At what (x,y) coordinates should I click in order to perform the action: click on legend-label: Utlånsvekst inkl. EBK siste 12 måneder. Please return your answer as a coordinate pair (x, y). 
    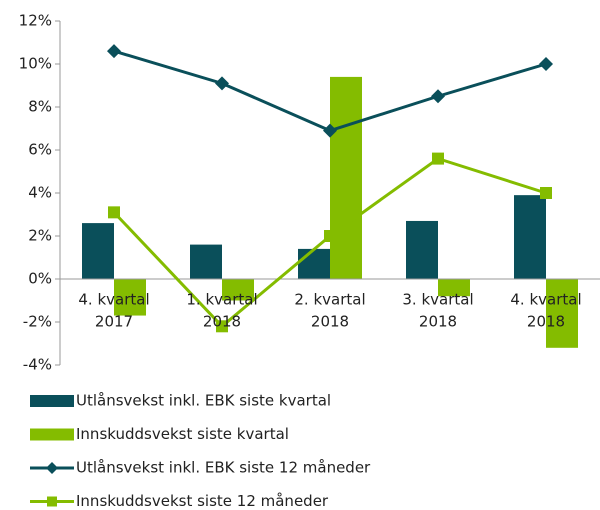
    Looking at the image, I should click on (223, 468).